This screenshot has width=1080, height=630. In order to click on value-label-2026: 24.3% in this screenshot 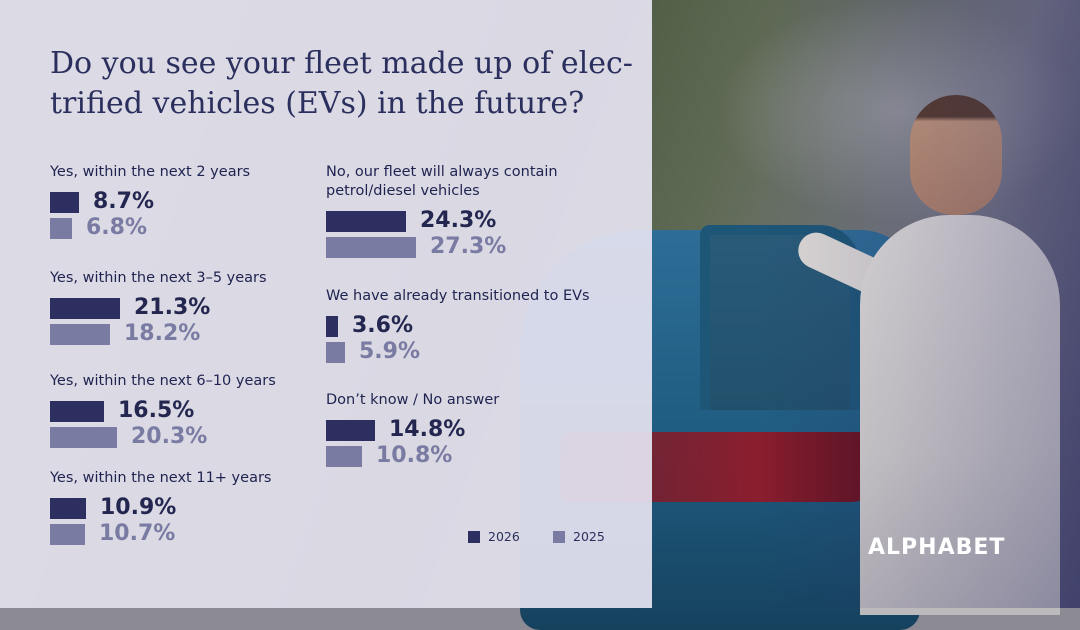, I will do `click(458, 220)`.